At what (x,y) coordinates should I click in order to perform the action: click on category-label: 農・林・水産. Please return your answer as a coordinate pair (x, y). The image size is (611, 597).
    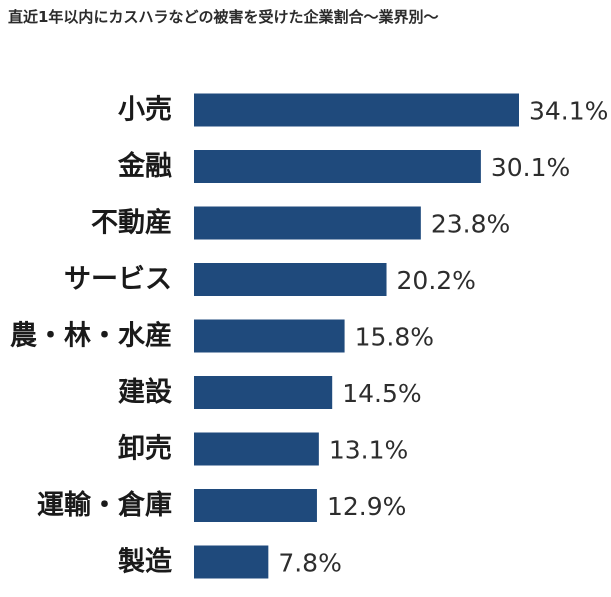
    Looking at the image, I should click on (91, 336).